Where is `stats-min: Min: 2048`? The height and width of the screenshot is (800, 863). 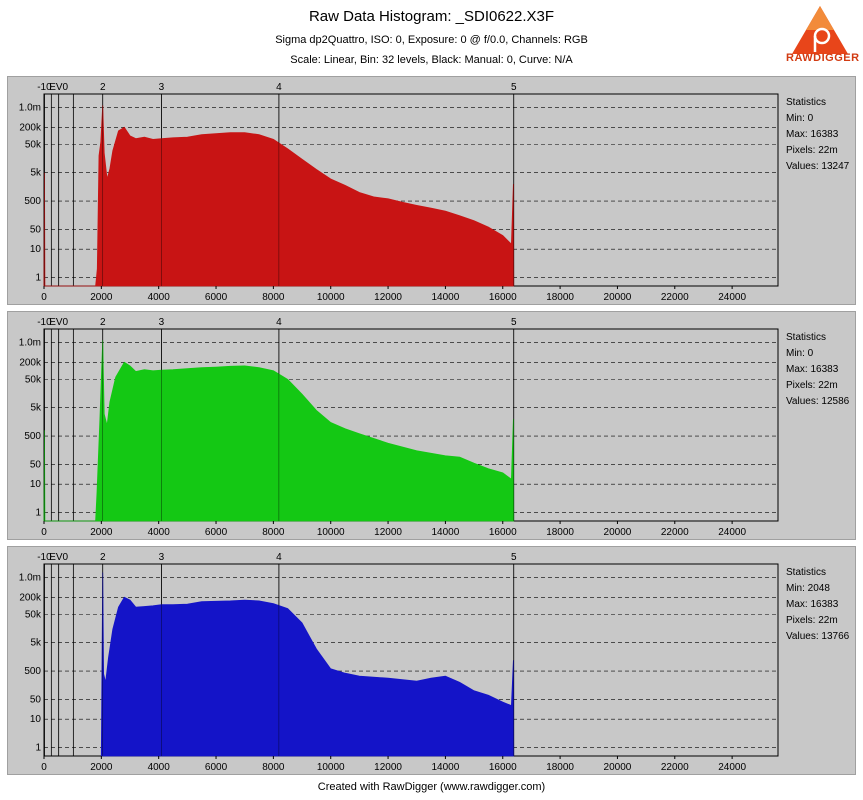
stats-min: Min: 2048 is located at coordinates (808, 588).